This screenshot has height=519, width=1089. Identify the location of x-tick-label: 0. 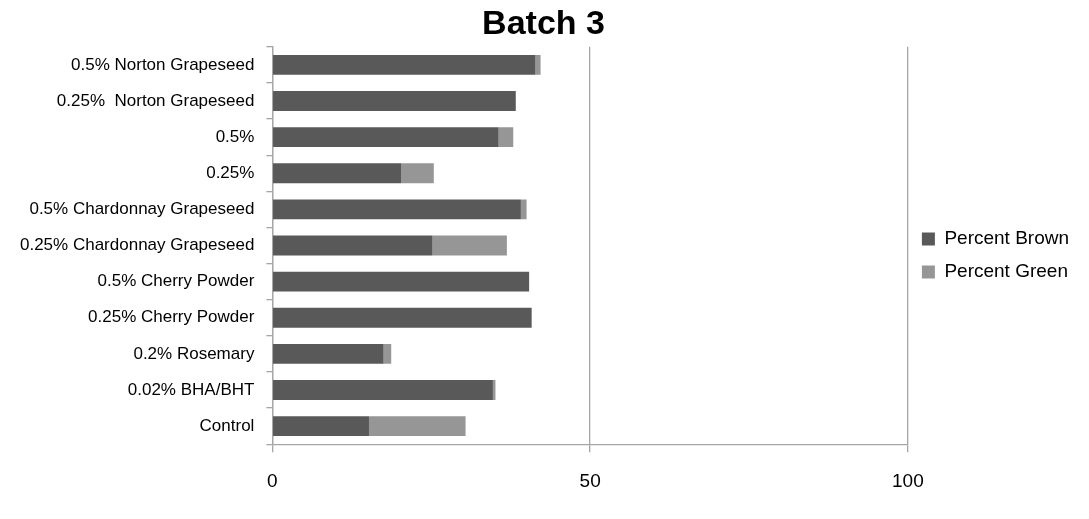
(272, 480).